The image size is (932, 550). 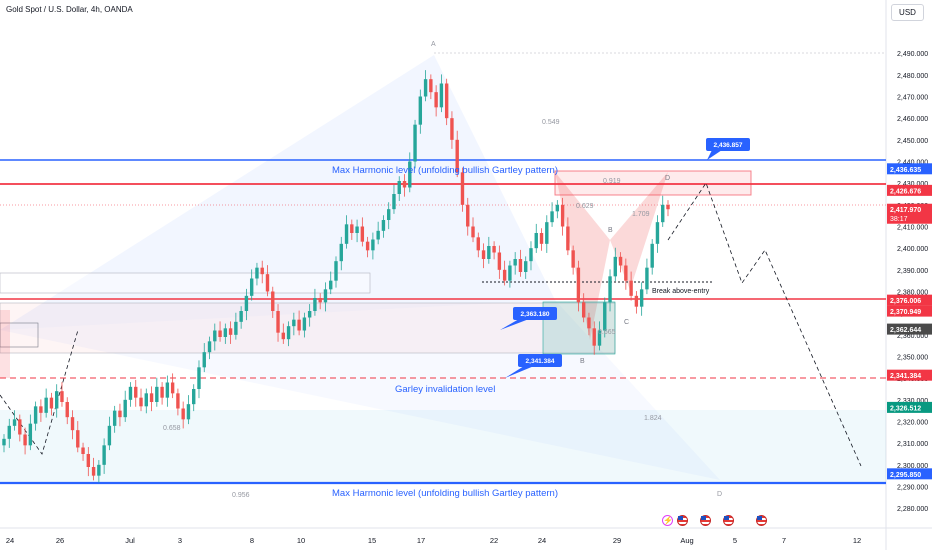 I want to click on time-axis: 24 26 Jul 3 8 10 15 17 22 24 29 Aug 5 7 12, so click(x=433, y=540).